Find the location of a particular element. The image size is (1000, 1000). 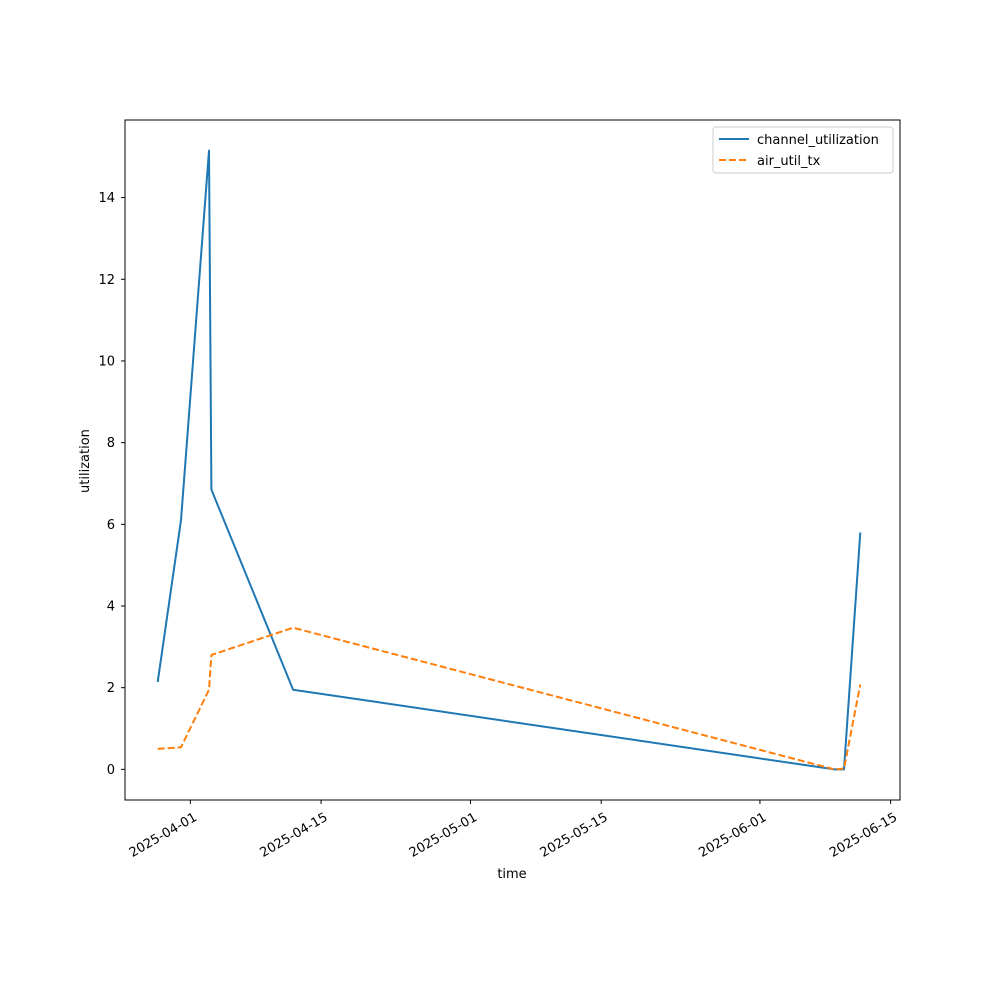

legend-label-channel-utilization: channel_utilization is located at coordinates (818, 140).